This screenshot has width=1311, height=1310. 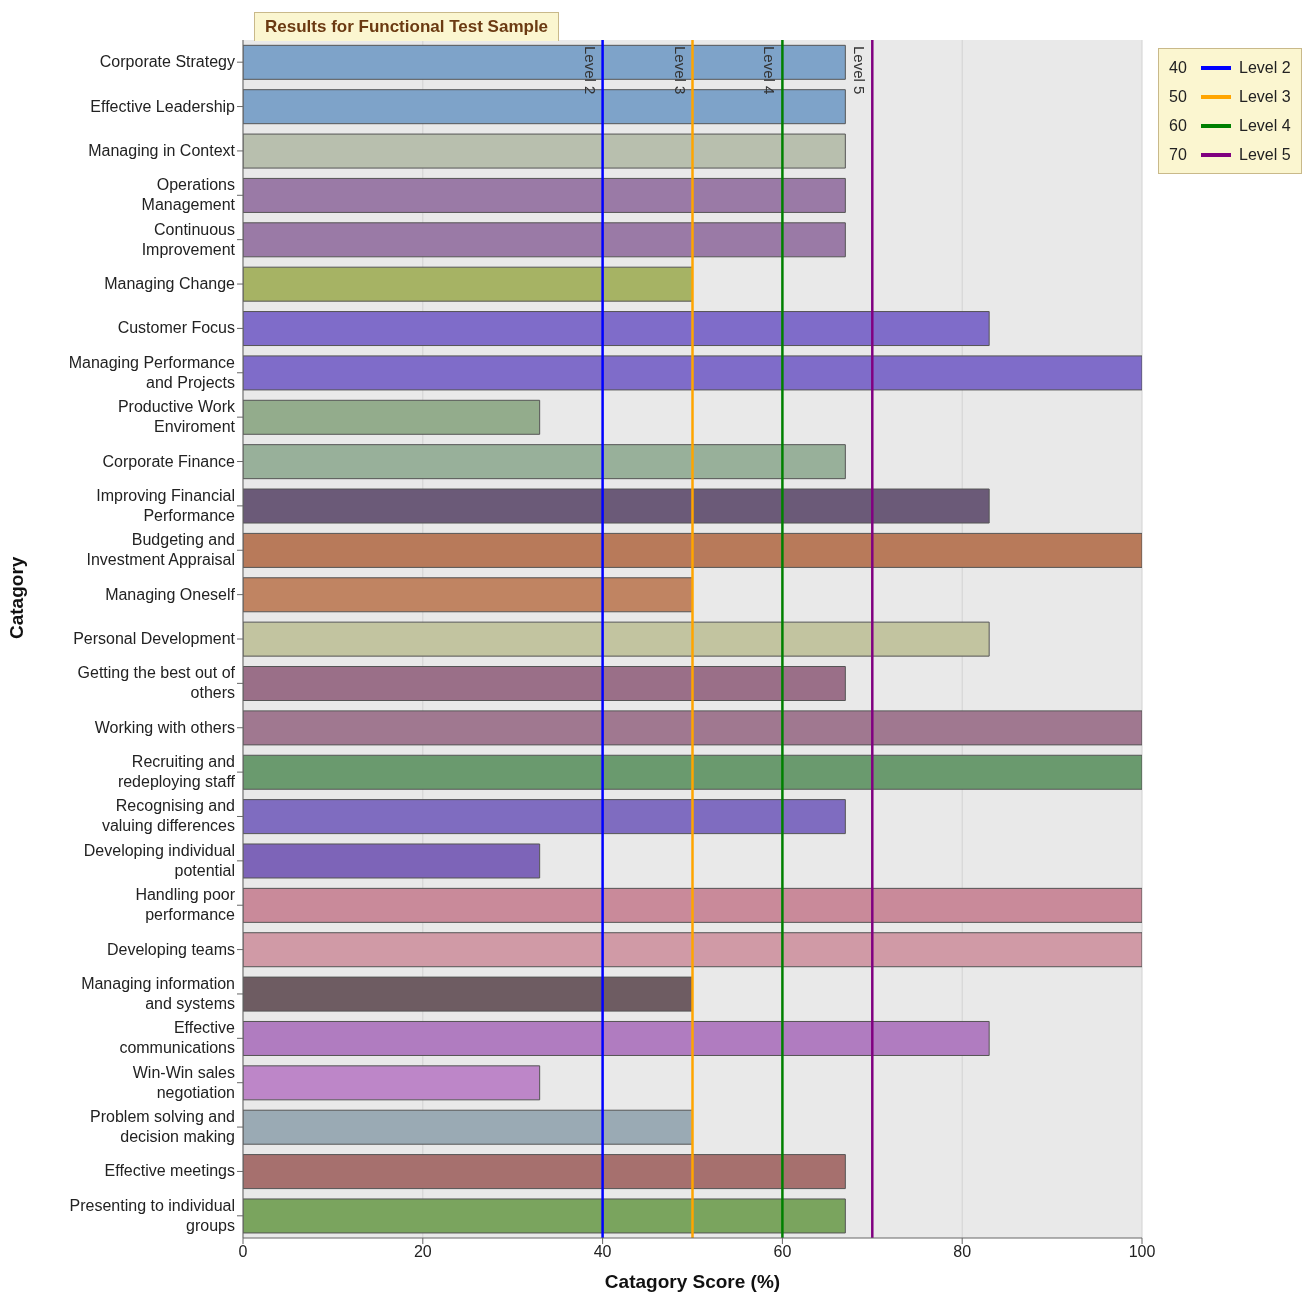 What do you see at coordinates (1265, 67) in the screenshot?
I see `text: Level 2` at bounding box center [1265, 67].